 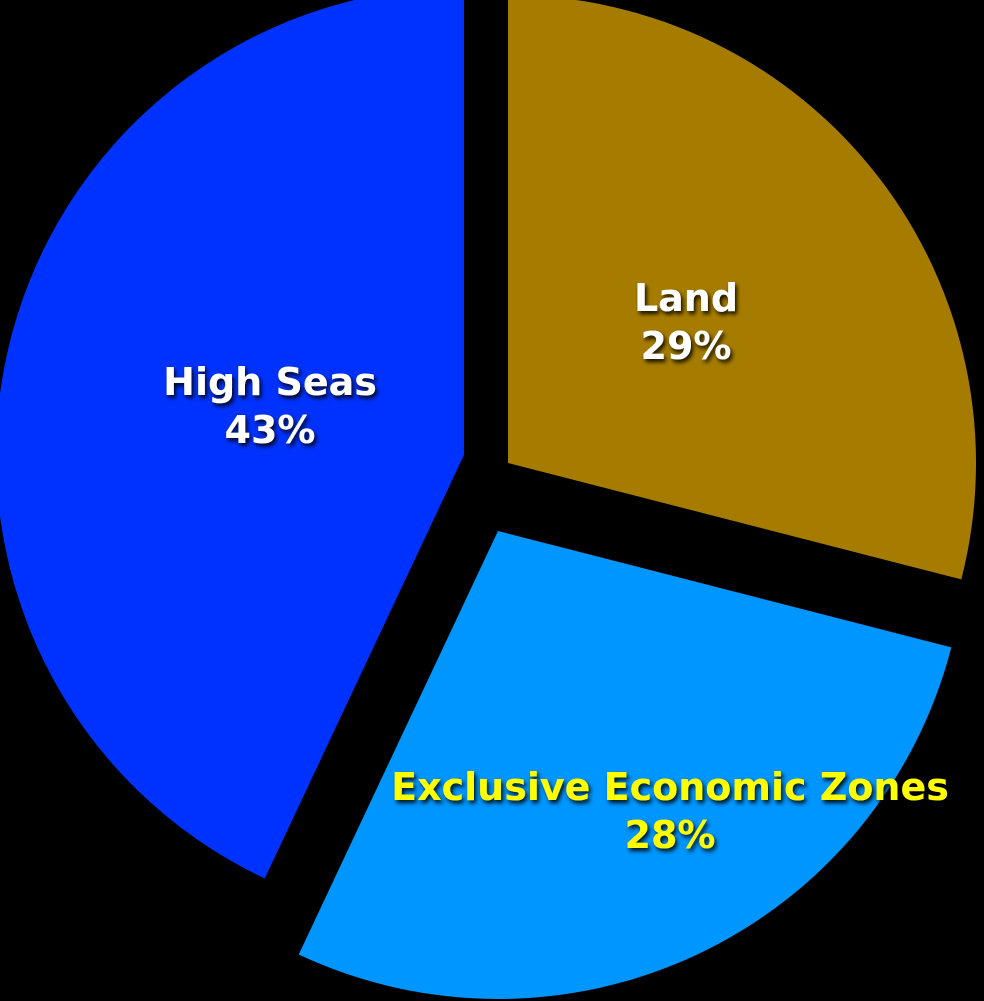 What do you see at coordinates (270, 430) in the screenshot?
I see `slice-value-high-seas: 43%` at bounding box center [270, 430].